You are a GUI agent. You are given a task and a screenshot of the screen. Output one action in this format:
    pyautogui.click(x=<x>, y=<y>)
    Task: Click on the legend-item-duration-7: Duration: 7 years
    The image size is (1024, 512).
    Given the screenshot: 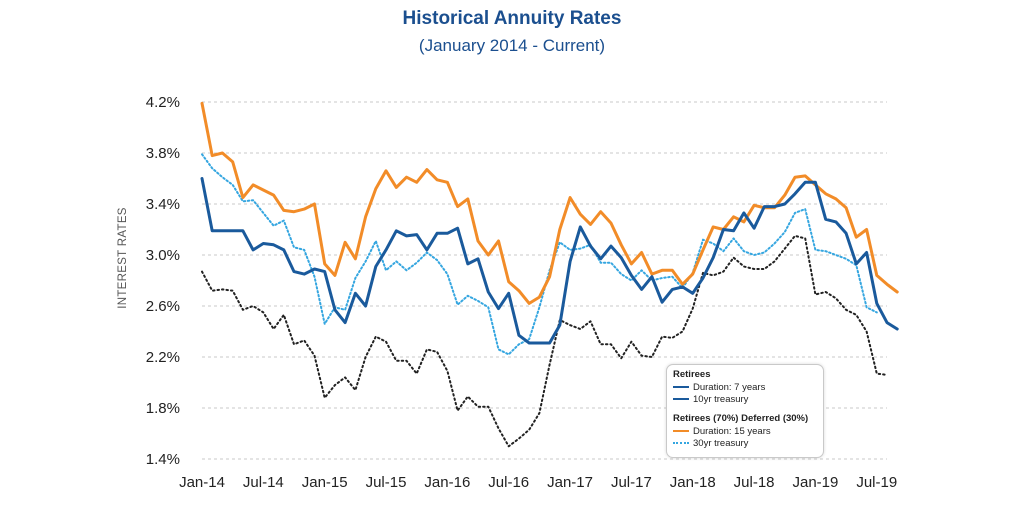 What is the action you would take?
    pyautogui.click(x=719, y=387)
    